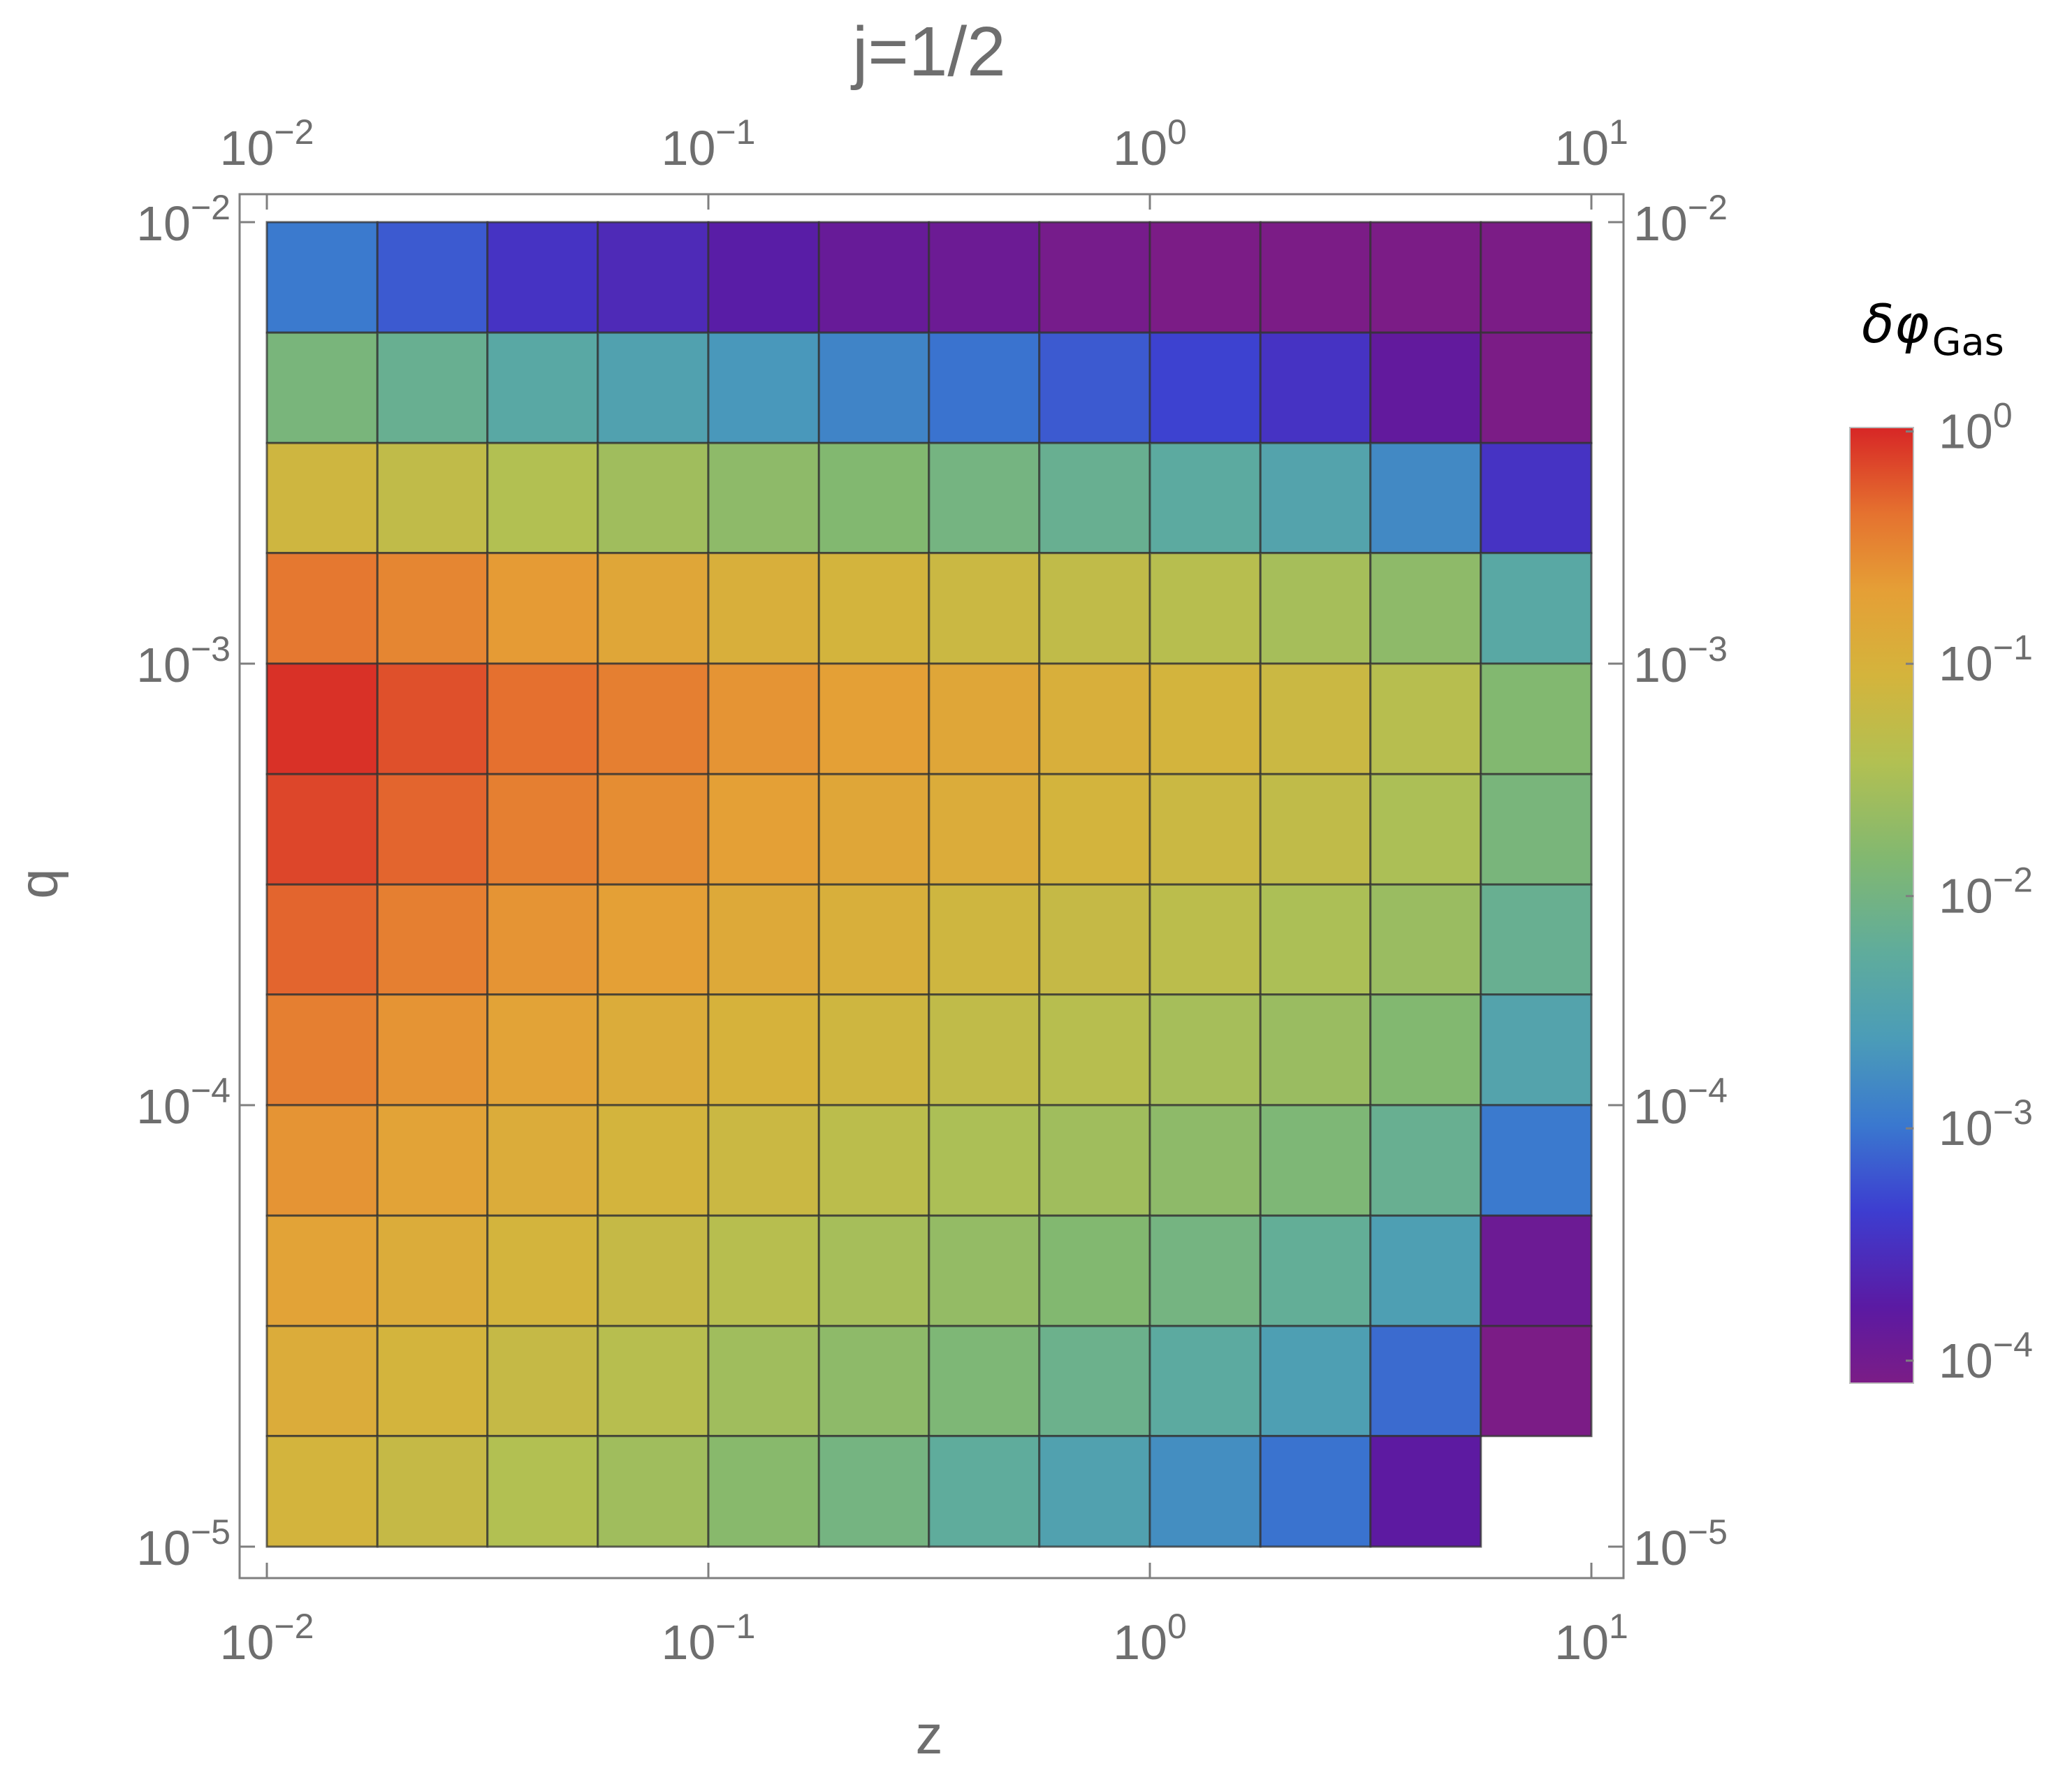  Describe the element at coordinates (709, 143) in the screenshot. I see `x-tick-label-top: 10⁻¹` at that location.